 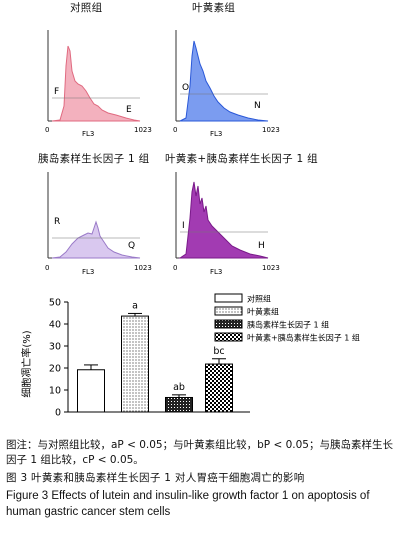 What do you see at coordinates (155, 478) in the screenshot?
I see `figure-title-cn: 图 3 叶黄素和胰岛素样生长因子 1 对人胃癌干细胞凋亡的影响` at bounding box center [155, 478].